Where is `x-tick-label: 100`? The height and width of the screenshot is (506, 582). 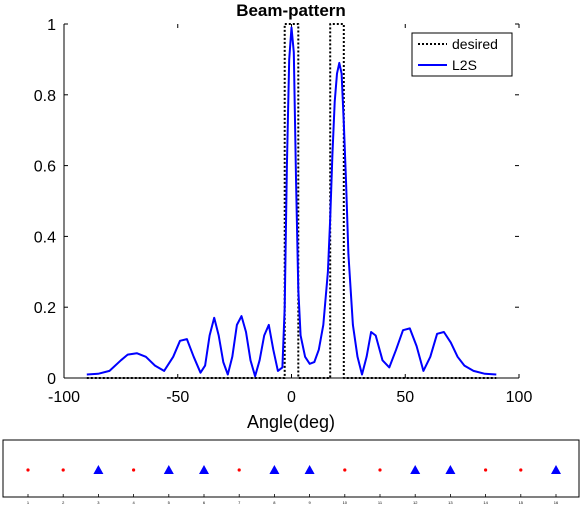 x-tick-label: 100 is located at coordinates (519, 397).